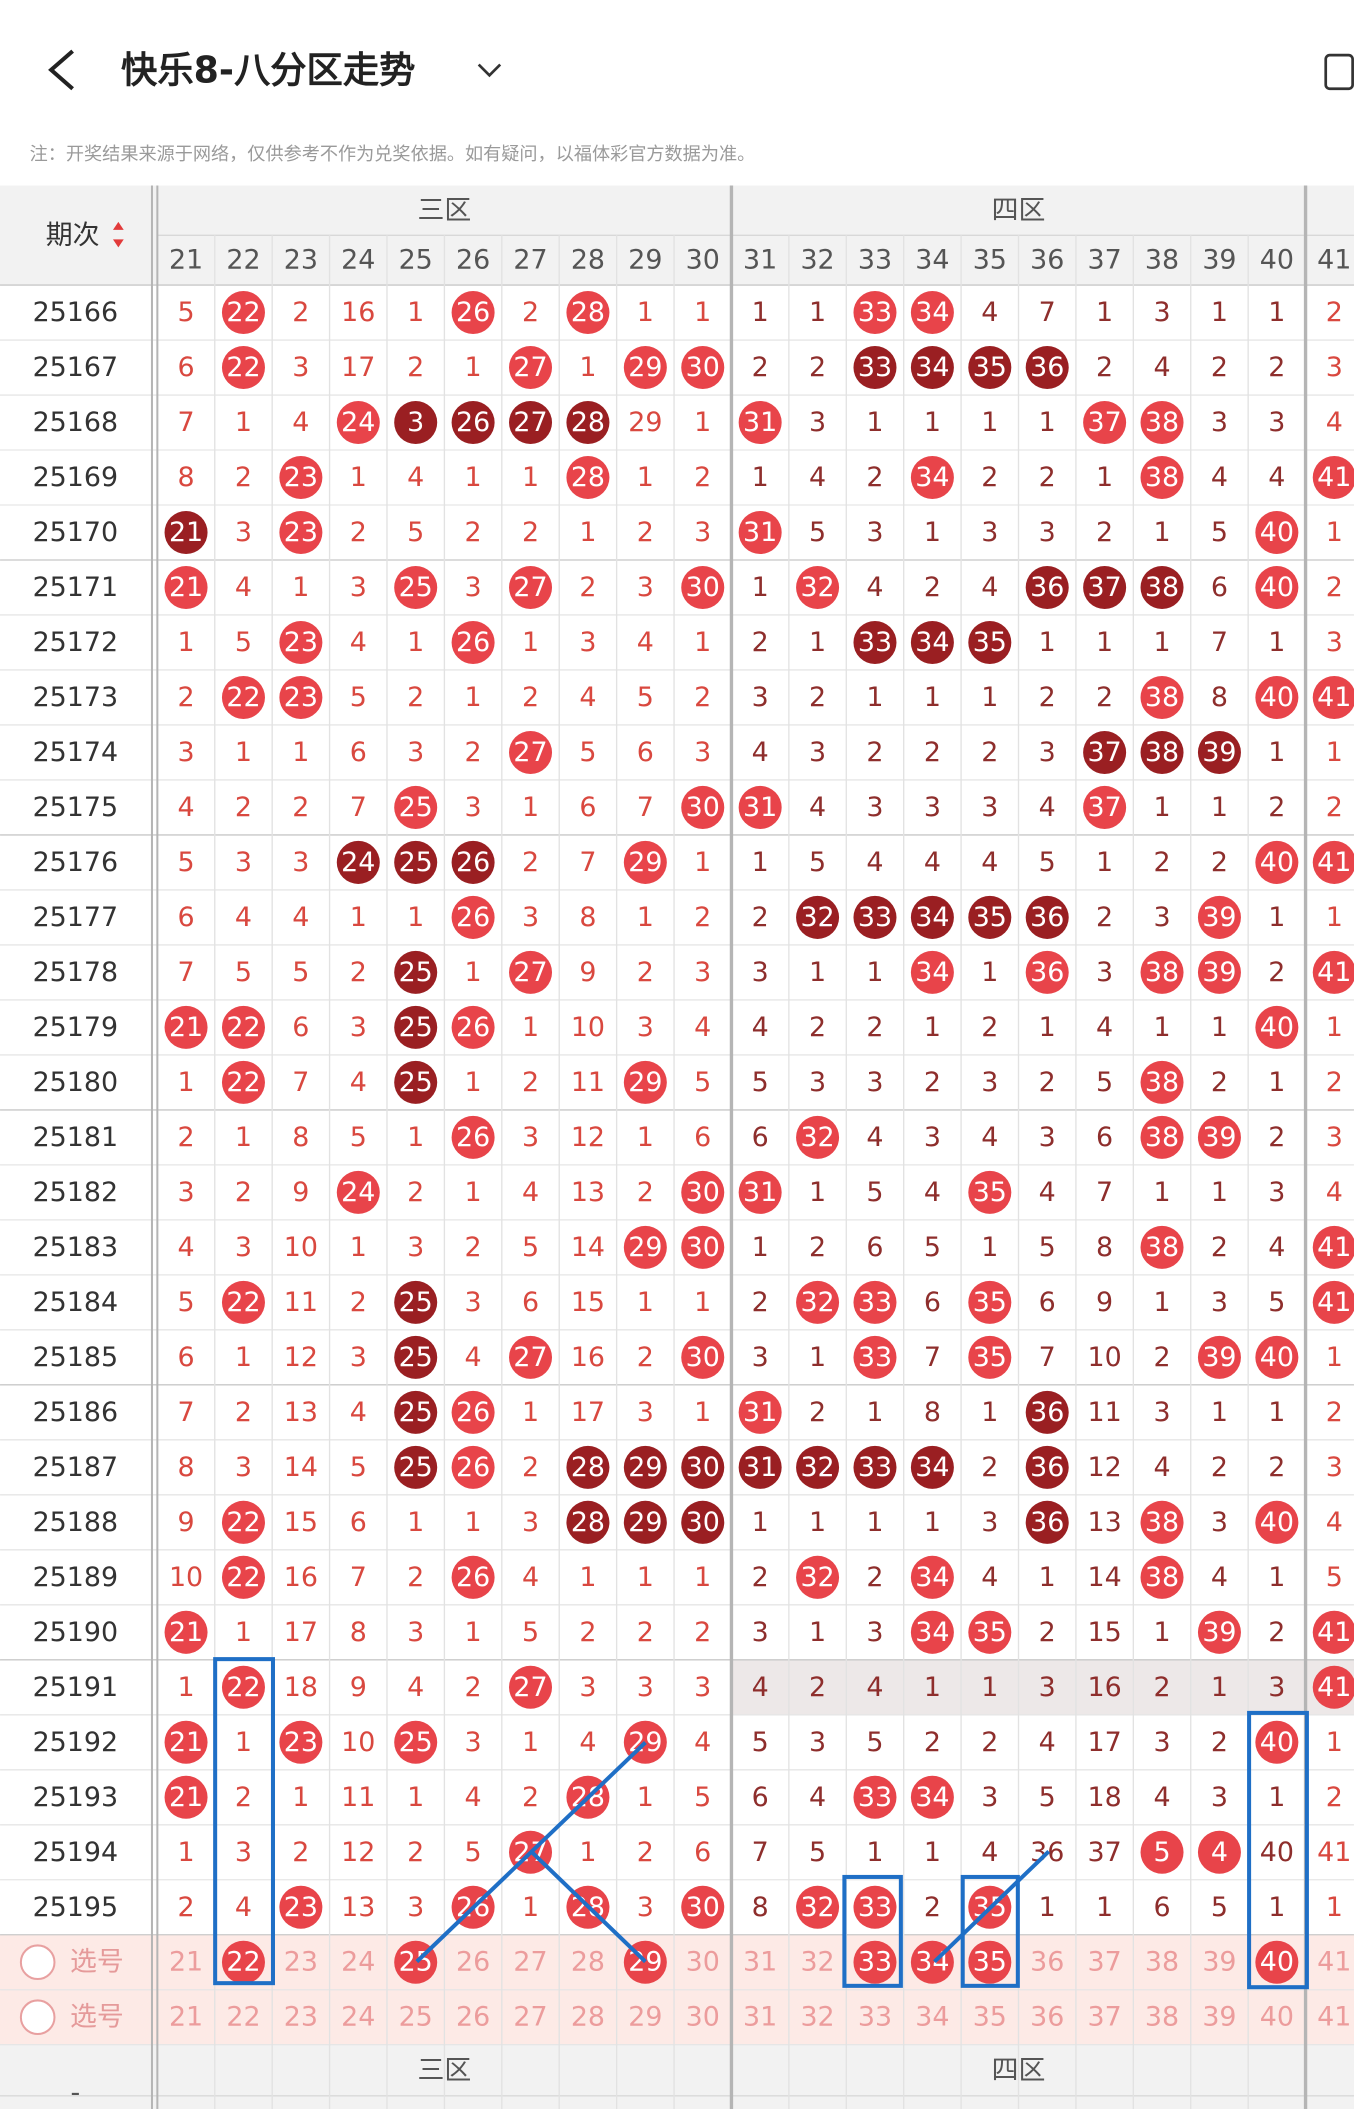 The width and height of the screenshot is (1354, 2109). I want to click on ball-number: 28, so click(588, 312).